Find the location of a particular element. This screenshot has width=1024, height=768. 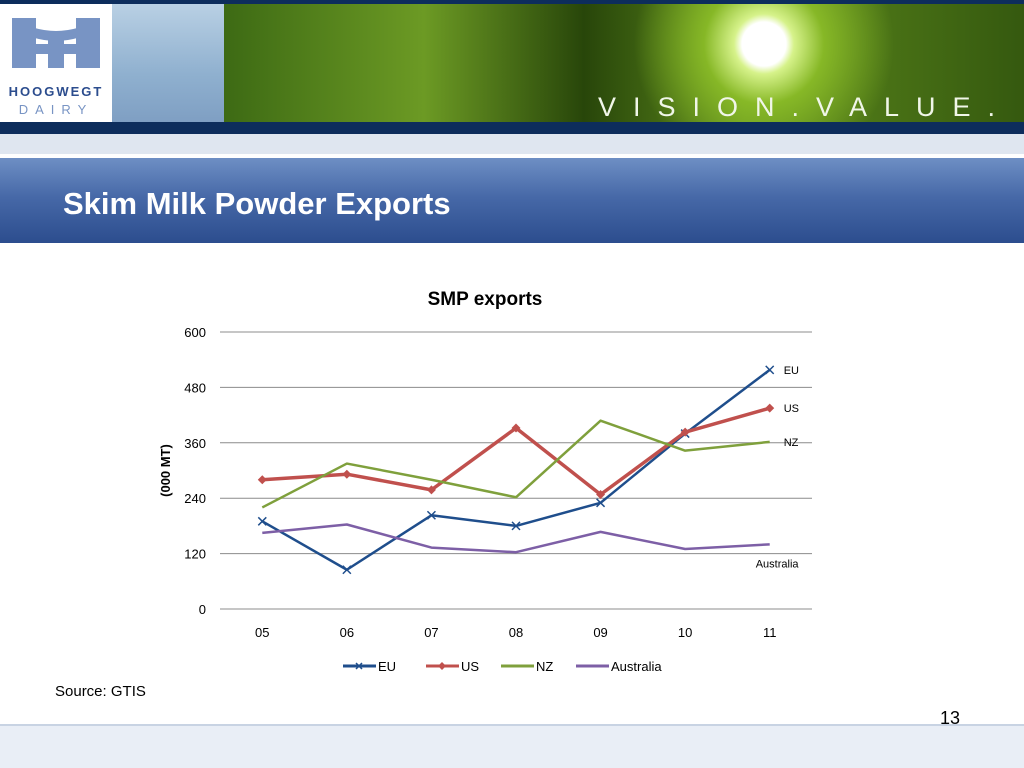

series-end-label: US is located at coordinates (791, 409).